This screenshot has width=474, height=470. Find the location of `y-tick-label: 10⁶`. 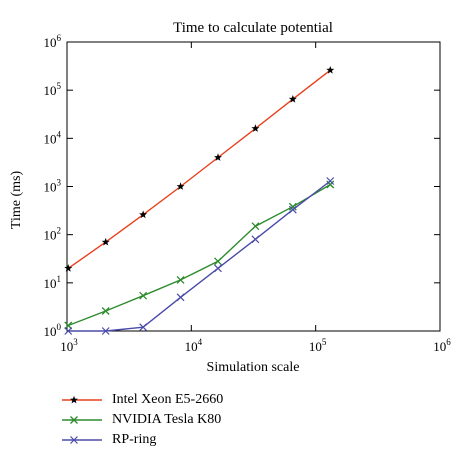

y-tick-label: 10⁶ is located at coordinates (53, 41).